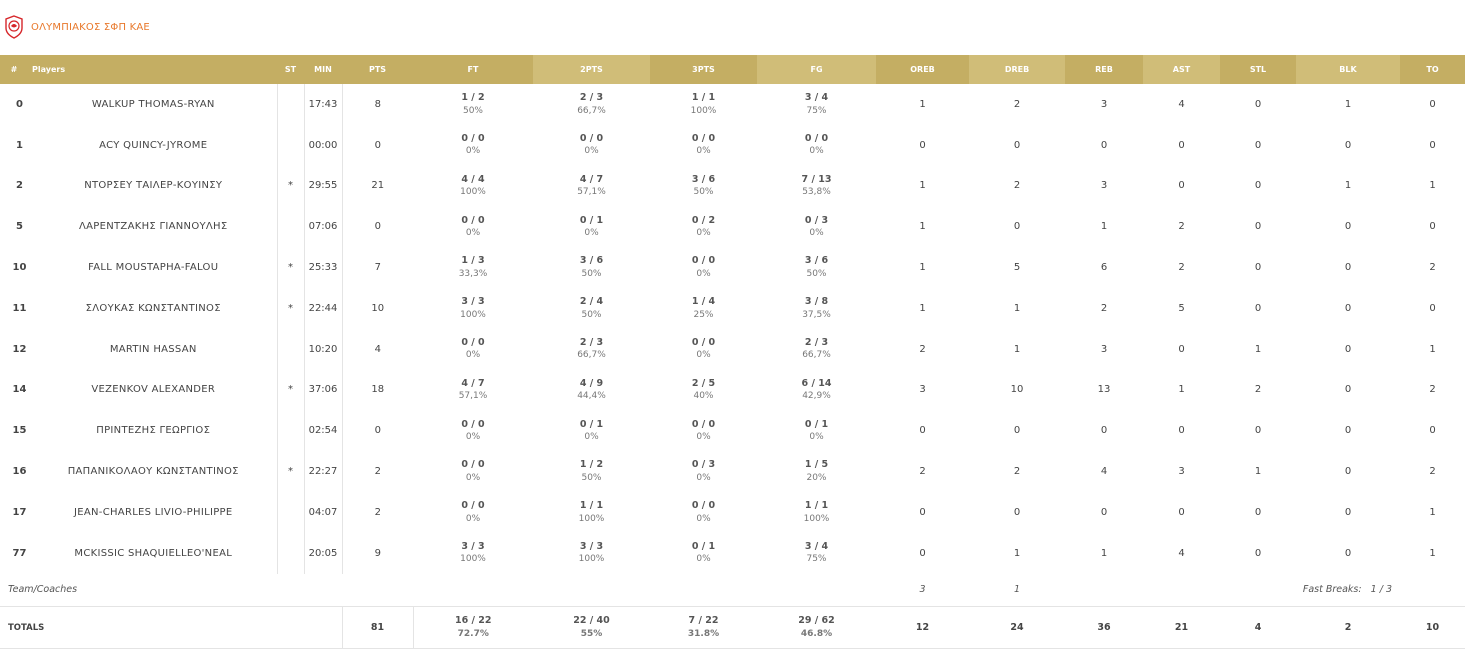  Describe the element at coordinates (323, 69) in the screenshot. I see `col-header-min: MIN` at that location.